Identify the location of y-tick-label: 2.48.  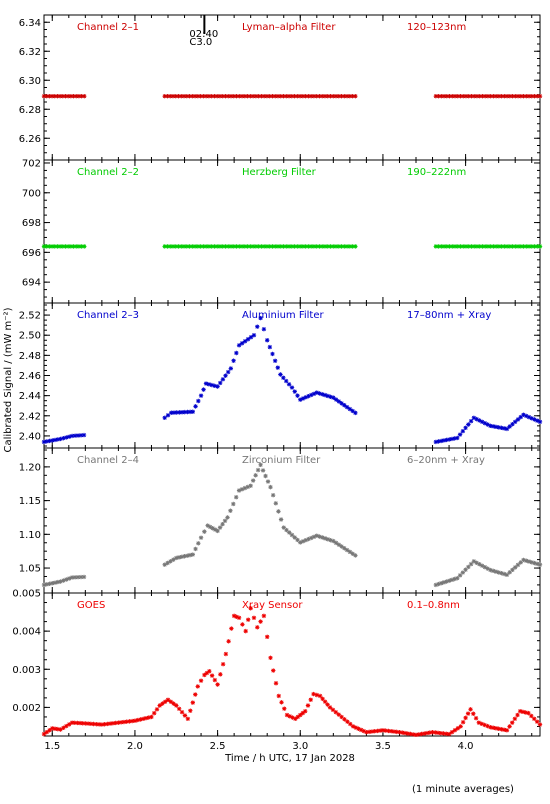
(30, 356).